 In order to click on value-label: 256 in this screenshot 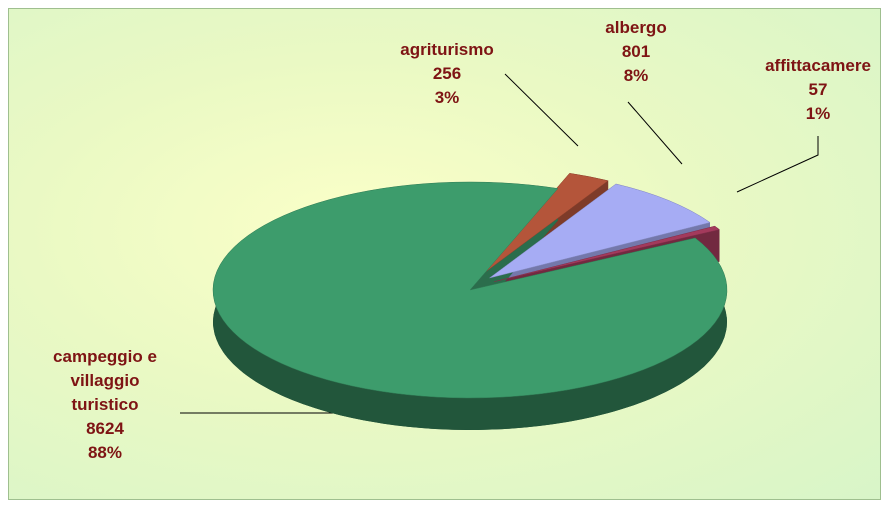, I will do `click(447, 73)`.